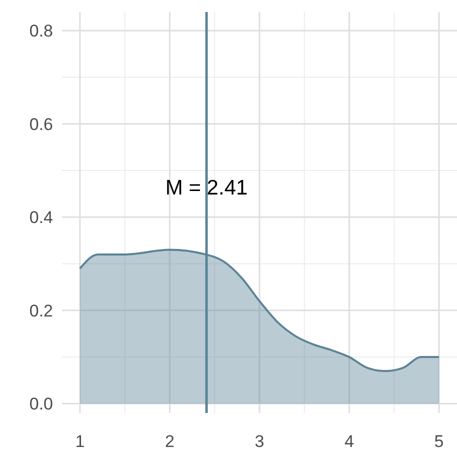 The height and width of the screenshot is (459, 457). Describe the element at coordinates (80, 441) in the screenshot. I see `x-tick-label: 1` at that location.